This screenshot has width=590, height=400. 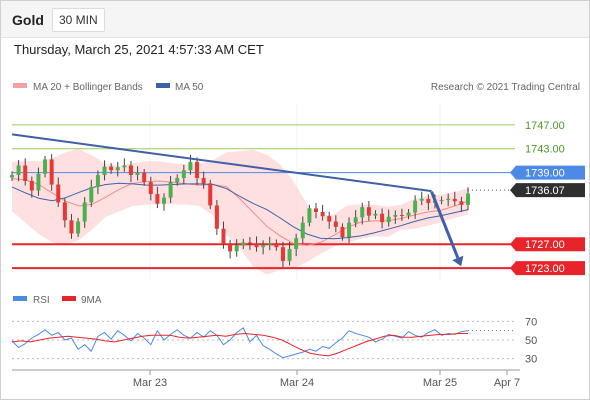 What do you see at coordinates (57, 300) in the screenshot?
I see `rsi-legend: RSI 9MA` at bounding box center [57, 300].